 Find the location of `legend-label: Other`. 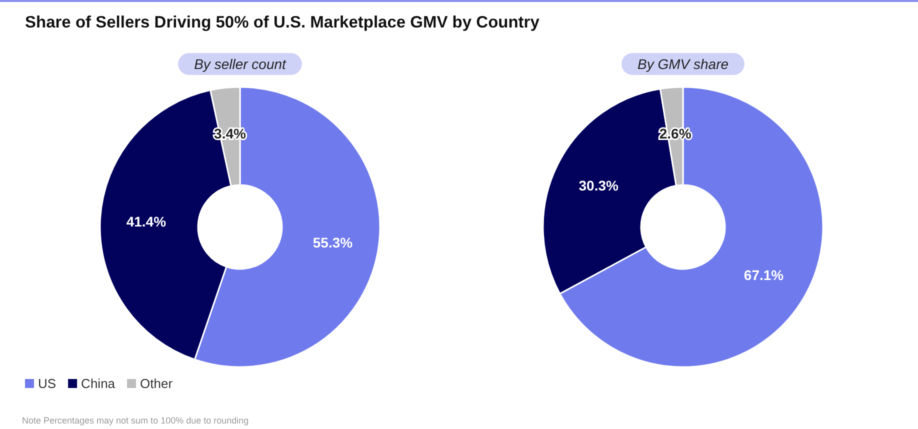

legend-label: Other is located at coordinates (157, 383).